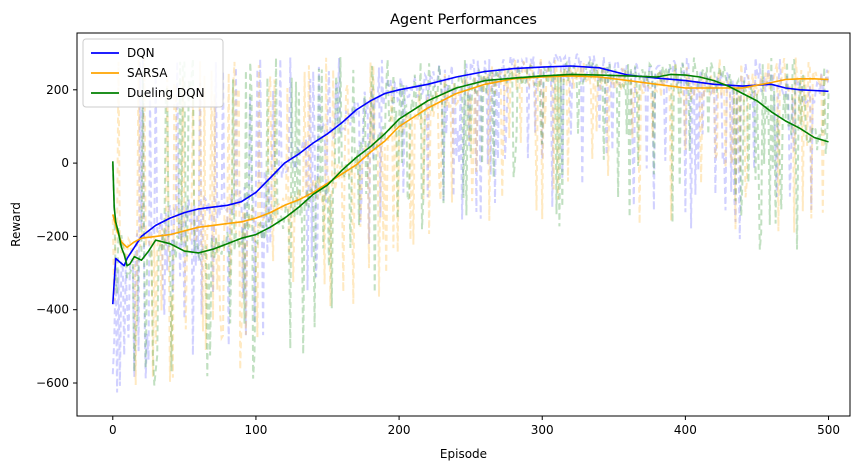 Image resolution: width=862 pixels, height=470 pixels. Describe the element at coordinates (141, 53) in the screenshot. I see `legend-label: DQN` at that location.